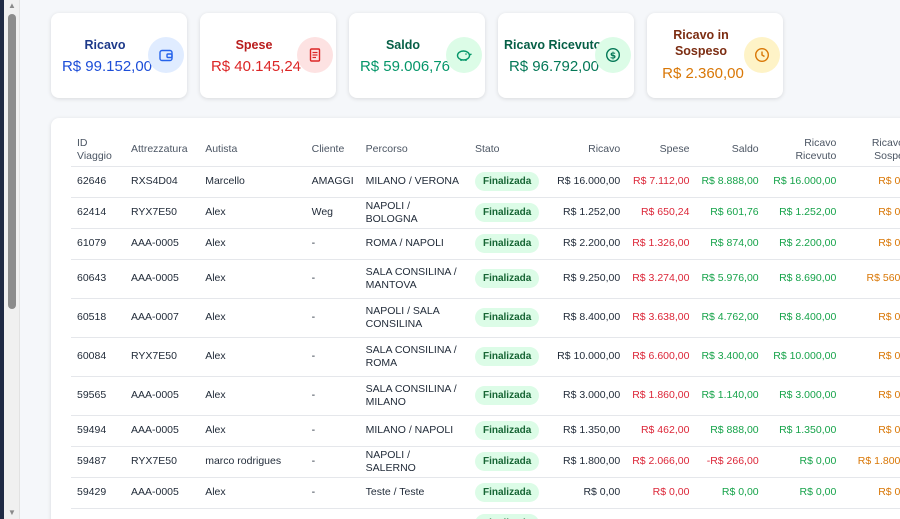 The width and height of the screenshot is (900, 519). What do you see at coordinates (730, 493) in the screenshot?
I see `cell-saldo: R$ 0,00` at bounding box center [730, 493].